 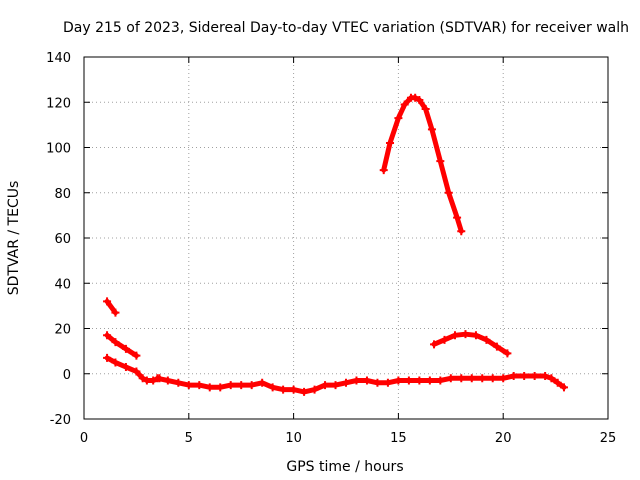 What do you see at coordinates (58, 58) in the screenshot?
I see `y-tick-label: 140` at bounding box center [58, 58].